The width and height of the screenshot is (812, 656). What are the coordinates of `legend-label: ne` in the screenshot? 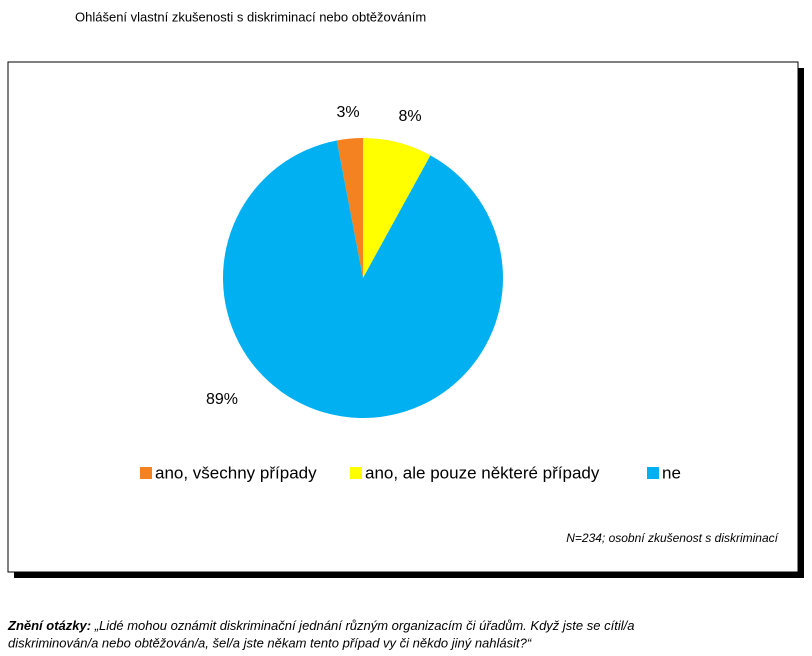 It's located at (671, 472).